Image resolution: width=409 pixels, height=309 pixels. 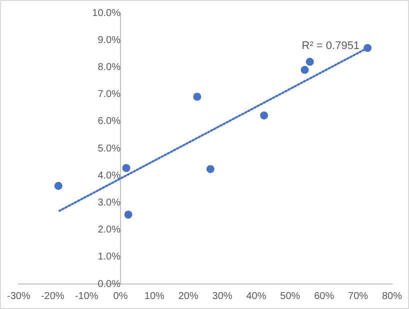 What do you see at coordinates (222, 296) in the screenshot?
I see `x-tick-label: 30%` at bounding box center [222, 296].